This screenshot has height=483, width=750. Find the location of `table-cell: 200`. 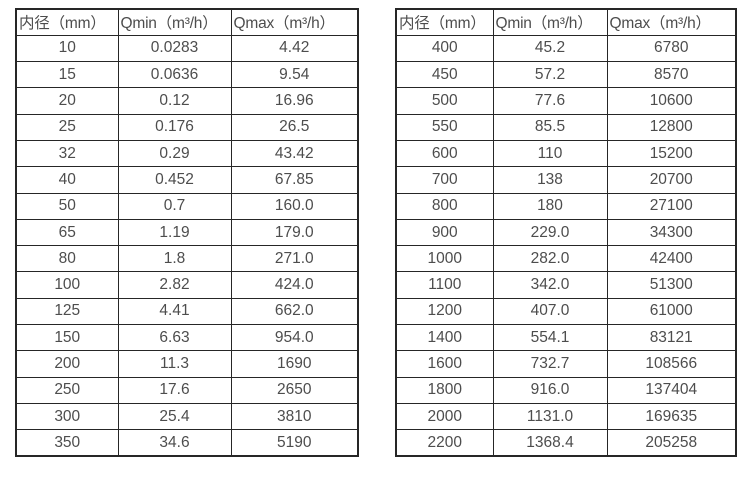

table-cell: 200 is located at coordinates (67, 364).